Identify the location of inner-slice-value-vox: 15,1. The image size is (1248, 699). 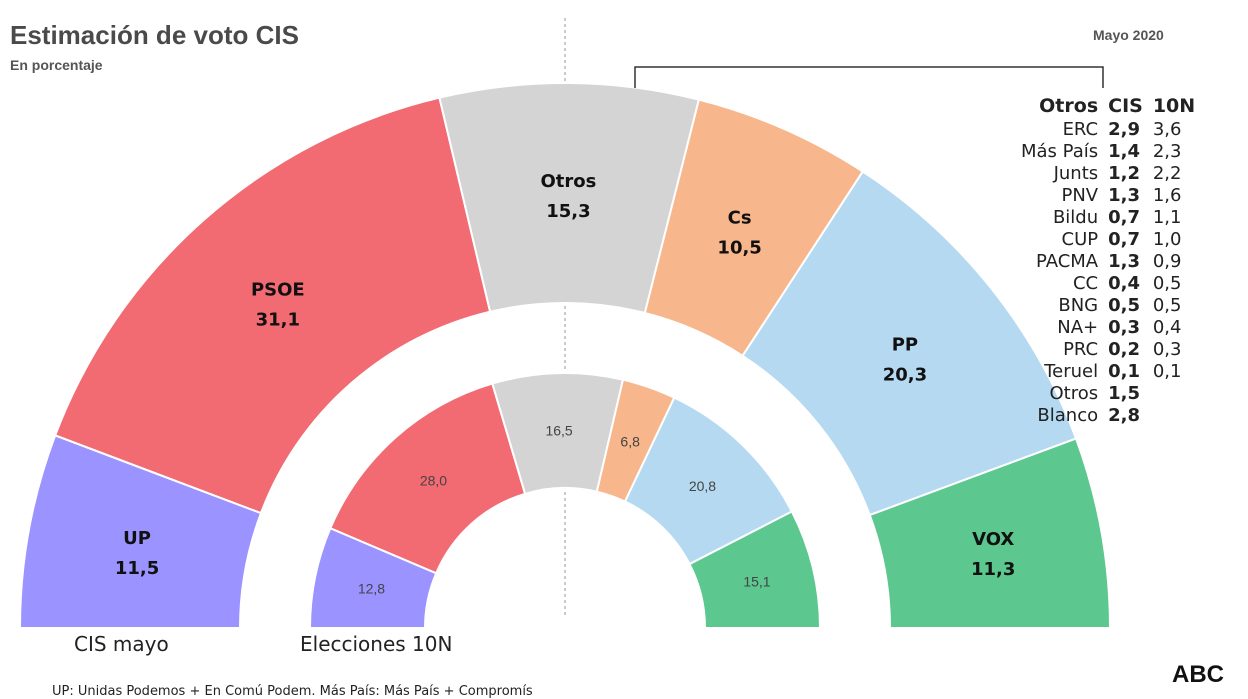
(756, 582).